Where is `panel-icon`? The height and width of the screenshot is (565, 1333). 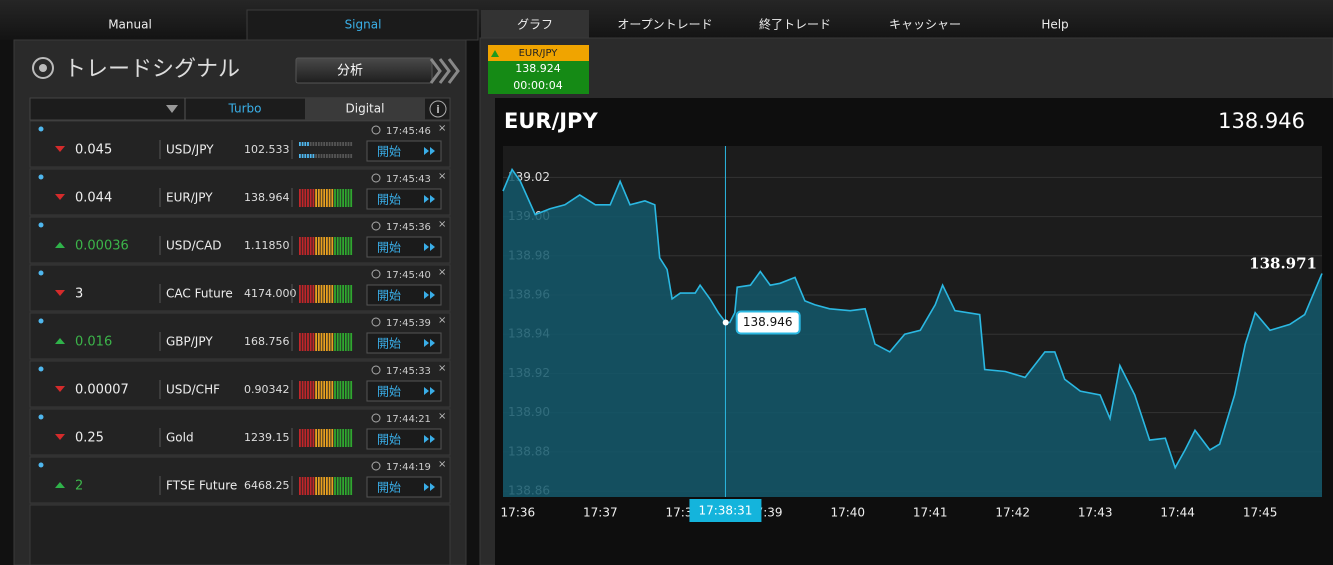 panel-icon is located at coordinates (43, 68).